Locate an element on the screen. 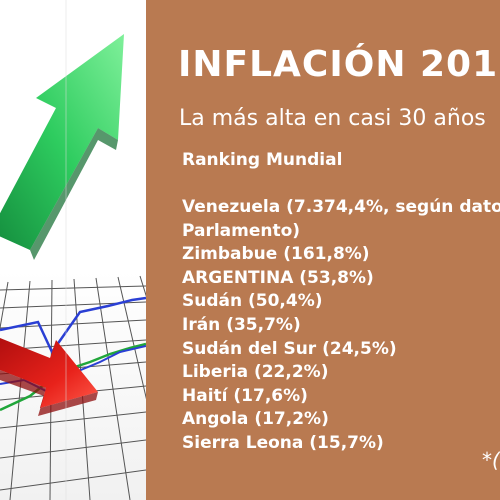 The height and width of the screenshot is (500, 500). ranking-item: ARGENTINA (53,8%) is located at coordinates (278, 277).